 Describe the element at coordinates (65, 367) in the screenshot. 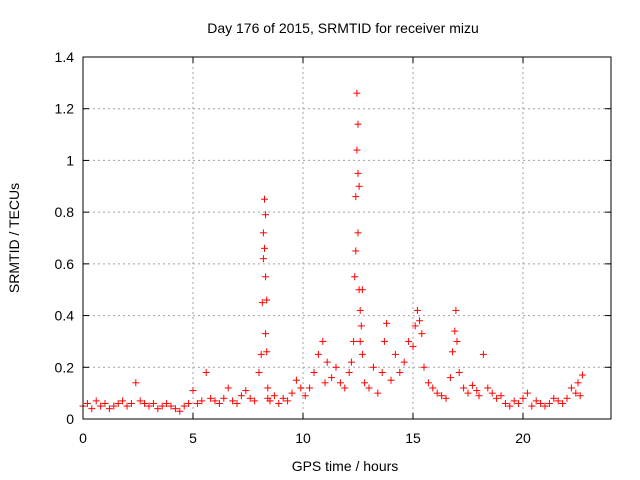

I see `y-tick-label: 0.2` at that location.